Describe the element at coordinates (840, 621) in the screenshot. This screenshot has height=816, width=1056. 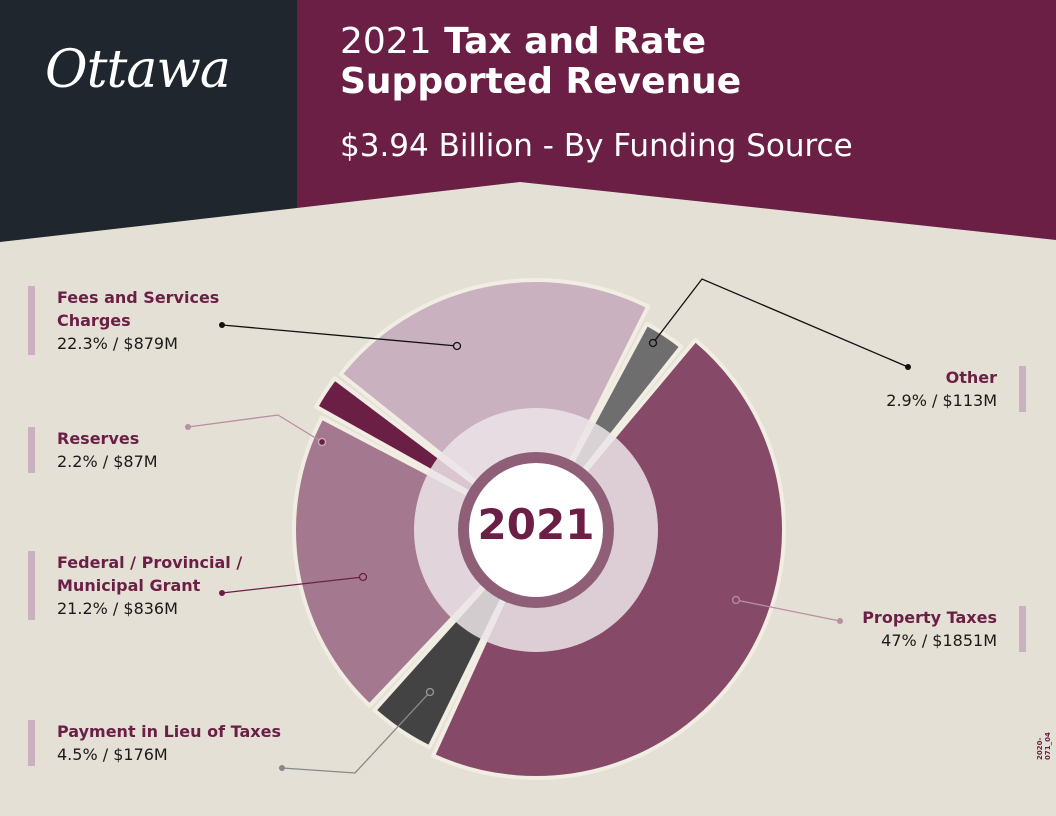
I see `leader-dot-property` at that location.